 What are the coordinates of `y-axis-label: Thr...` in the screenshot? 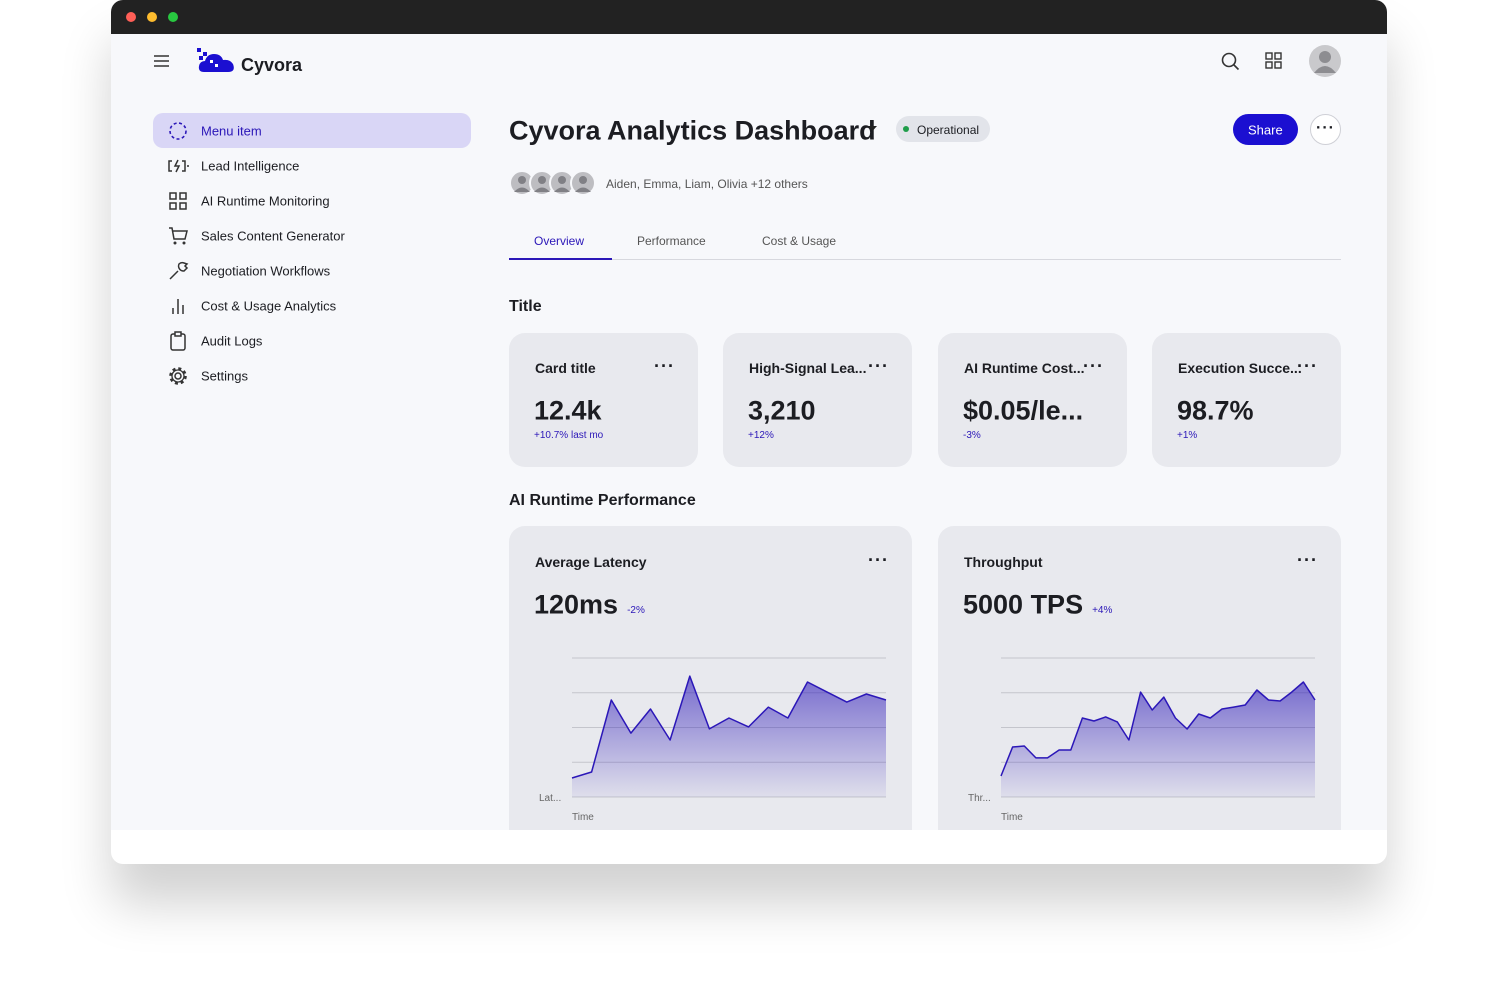 It's located at (979, 798).